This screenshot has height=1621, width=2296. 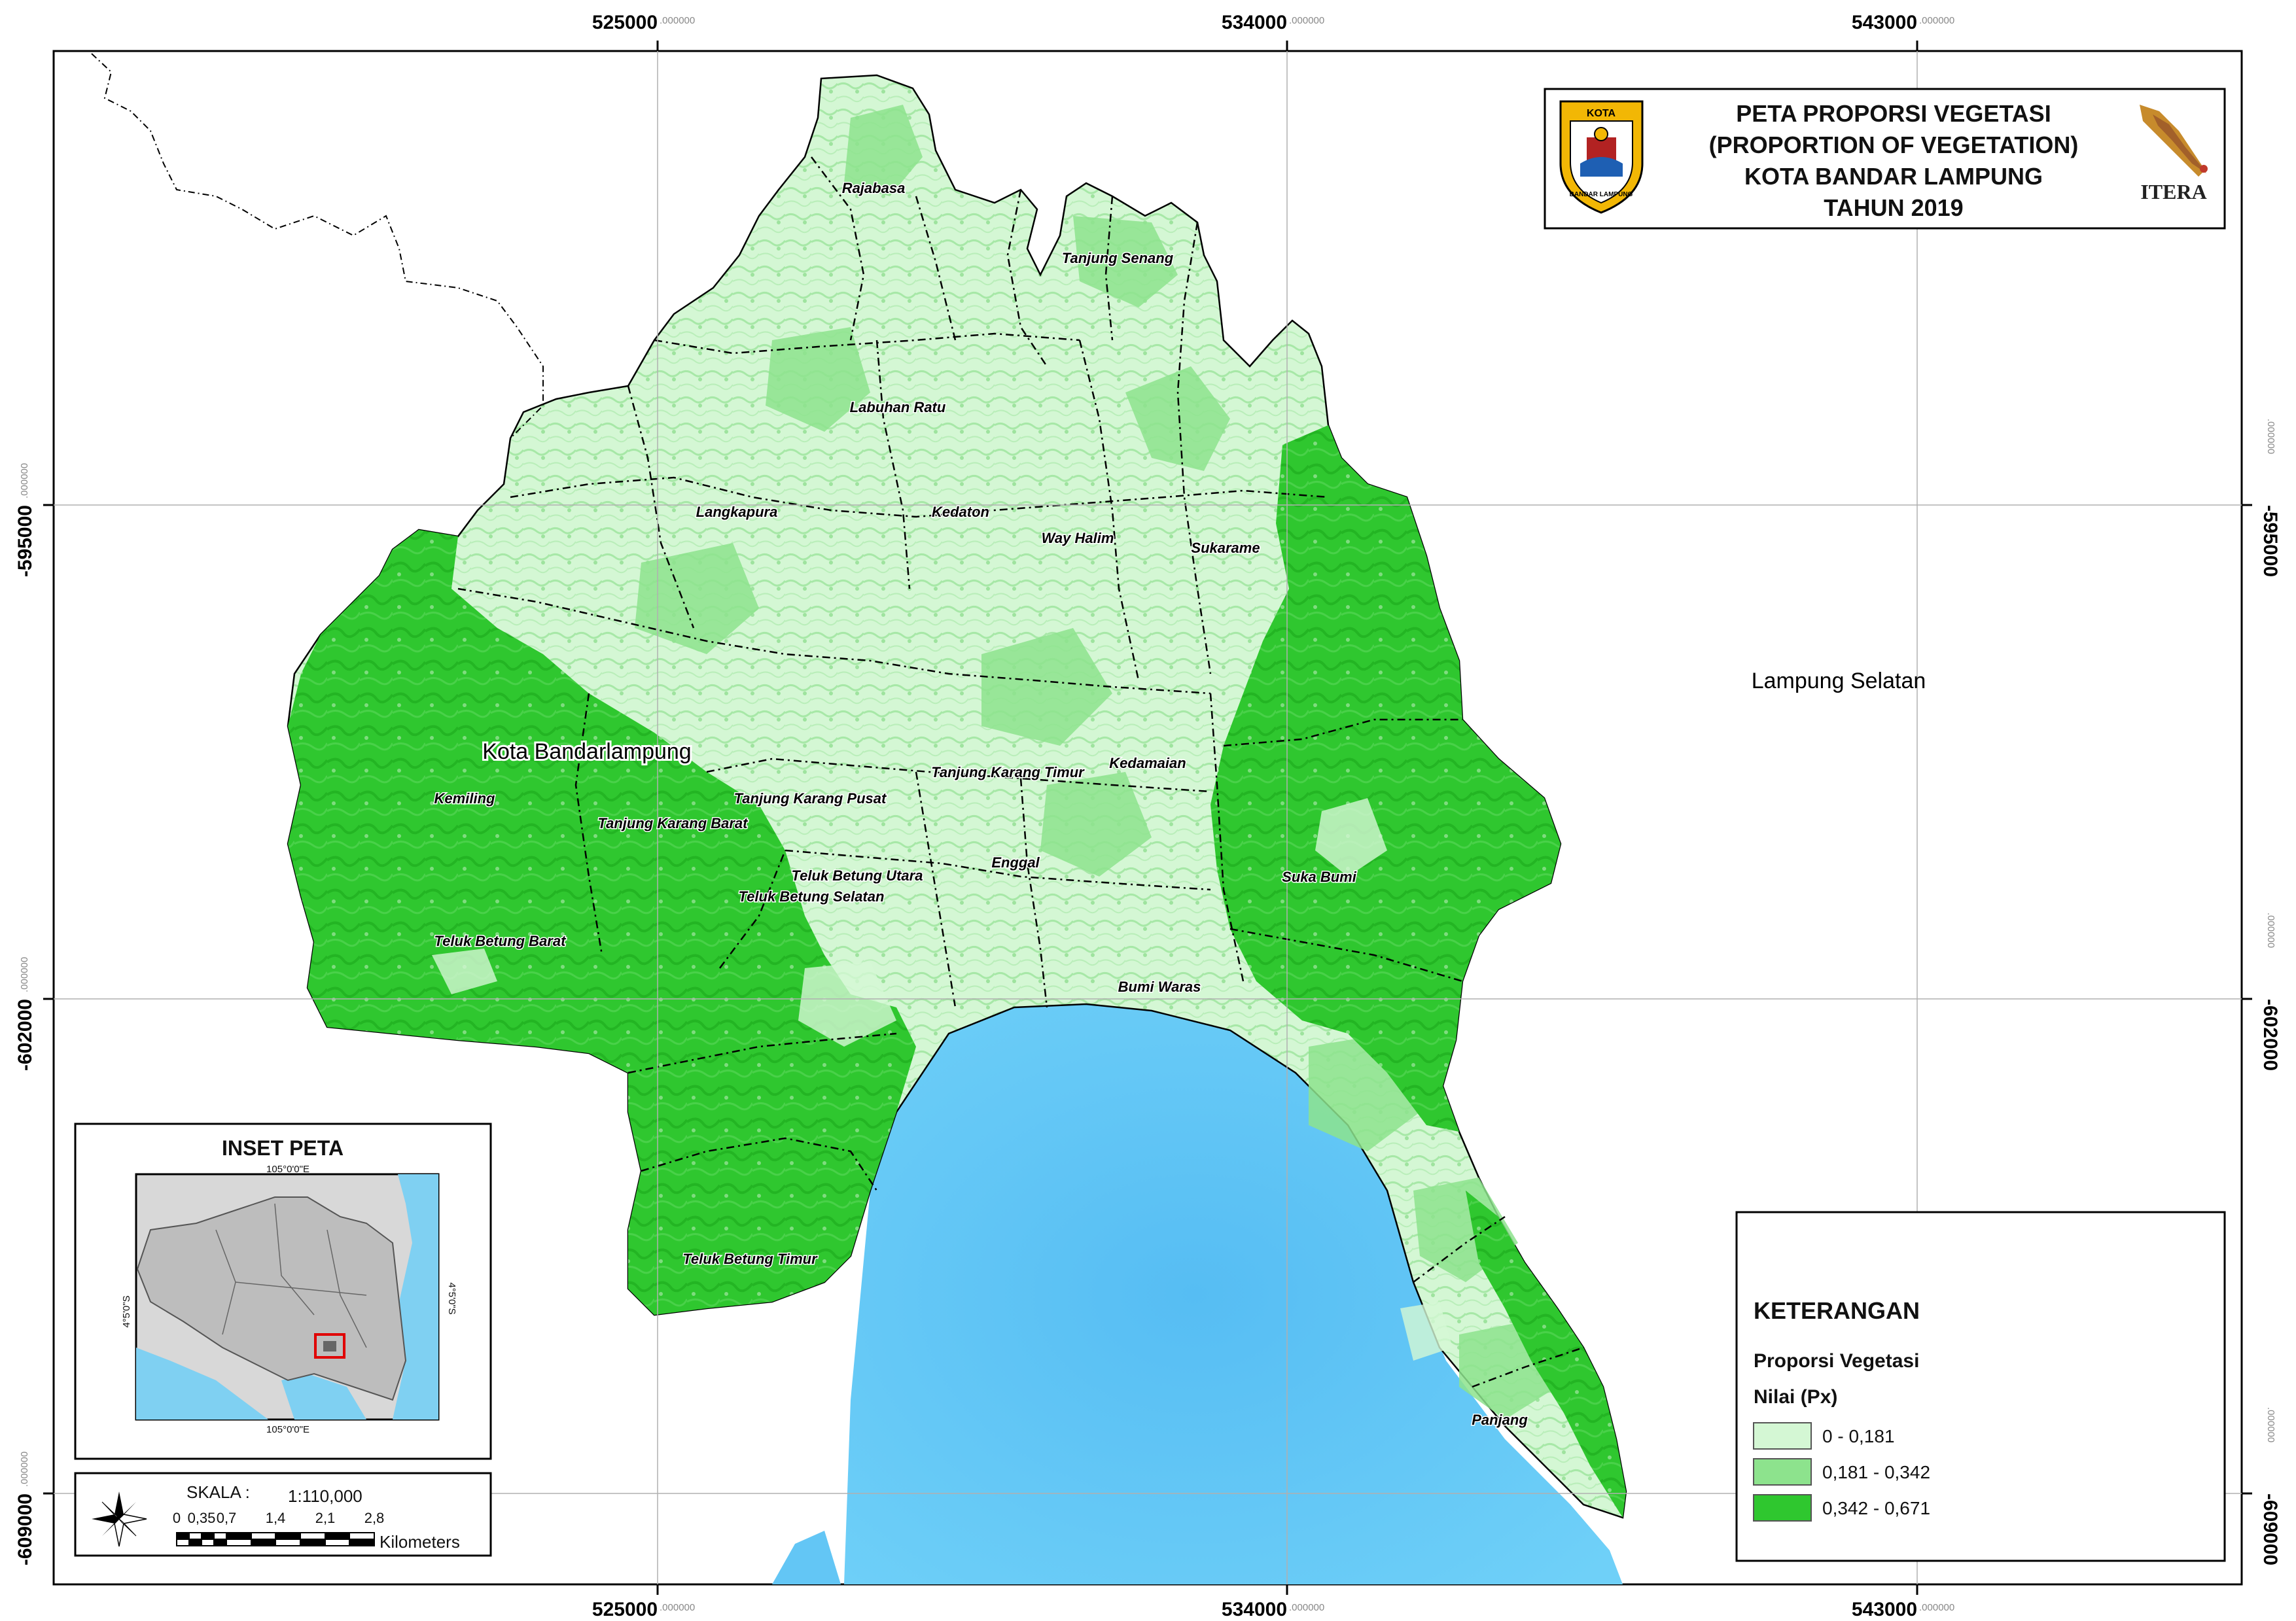 What do you see at coordinates (1601, 157) in the screenshot?
I see `city-emblem-icon: KOTA BANDAR LAMPUNG` at bounding box center [1601, 157].